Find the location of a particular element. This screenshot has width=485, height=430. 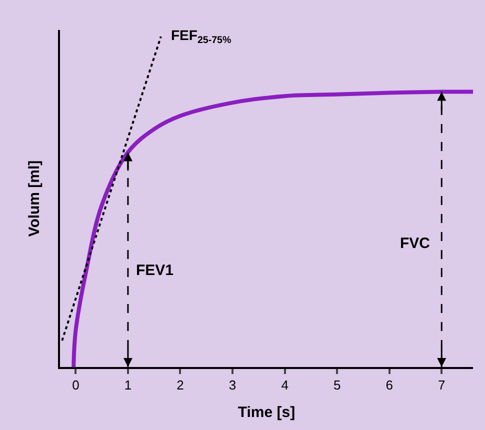

x-tick-label: 7 is located at coordinates (442, 385).